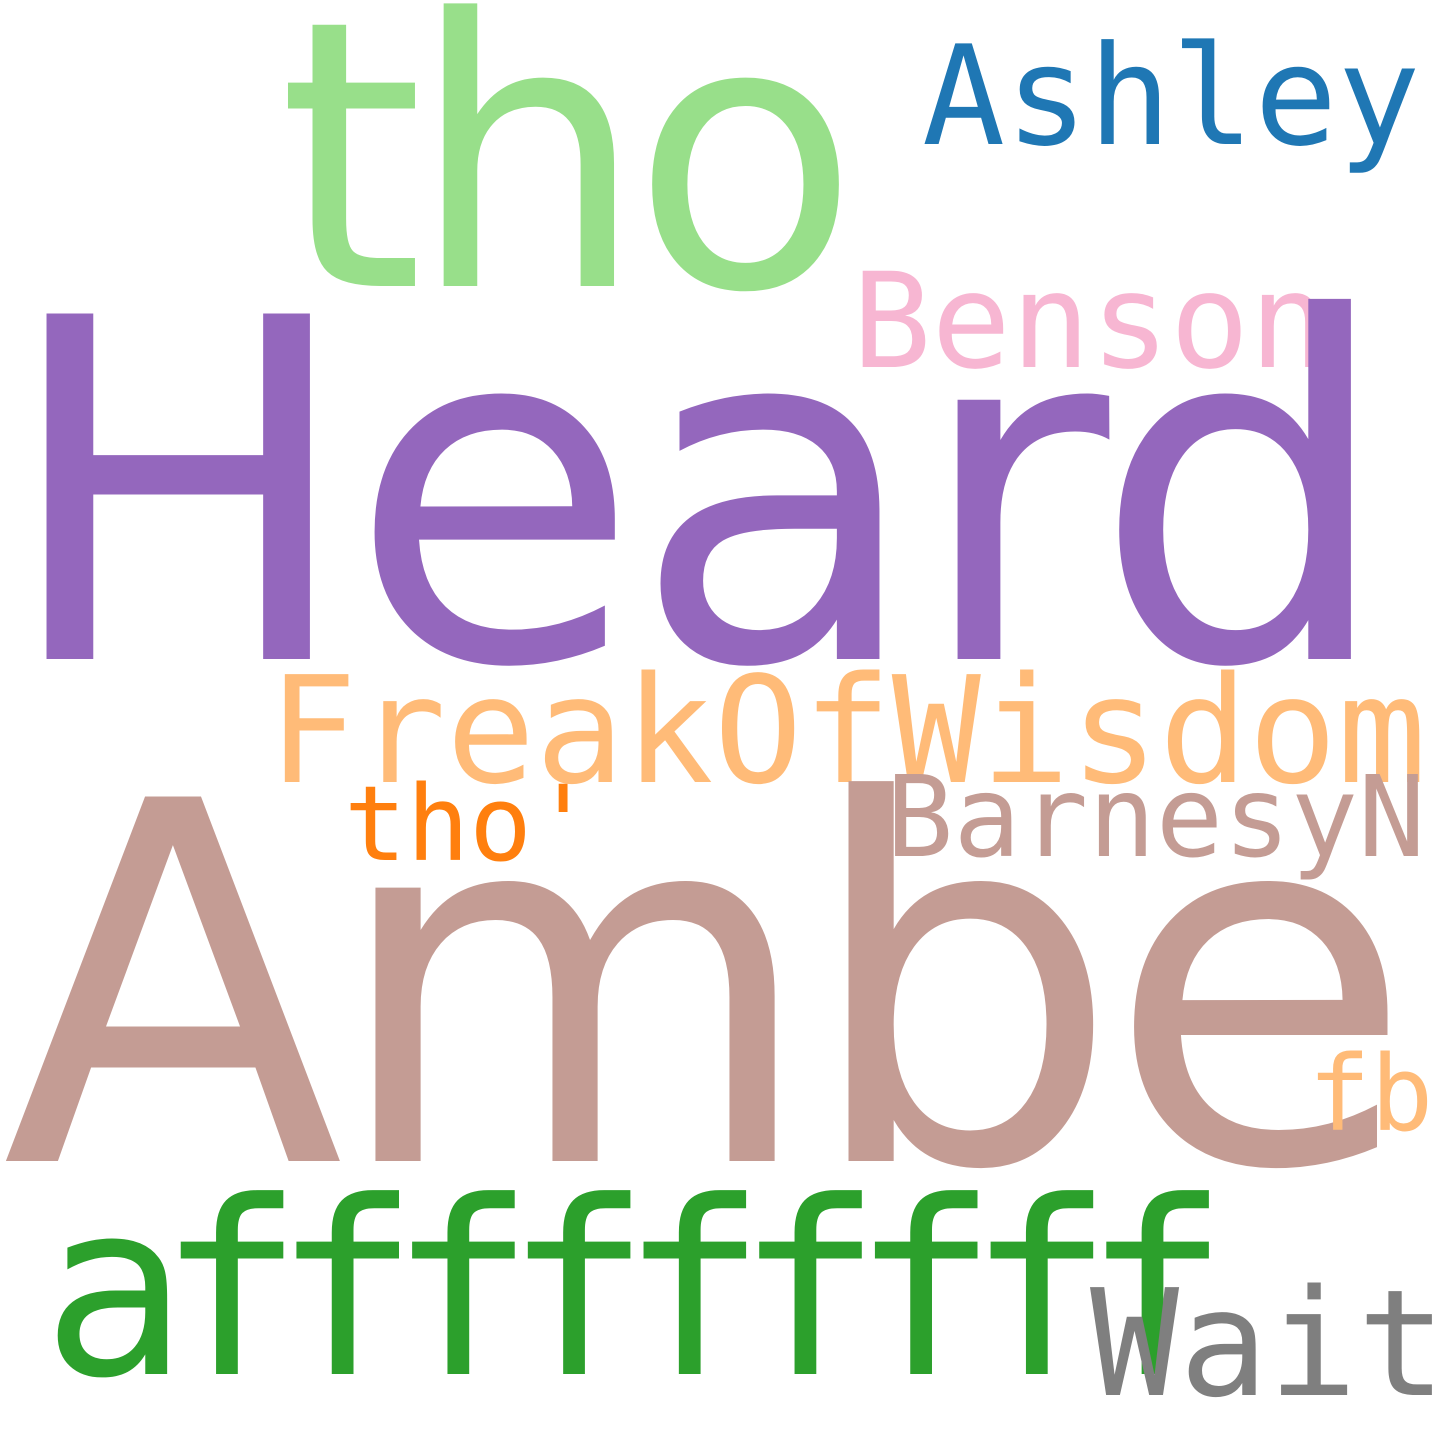 This screenshot has width=1440, height=1440. I want to click on word-ashley: Ashley, so click(1171, 96).